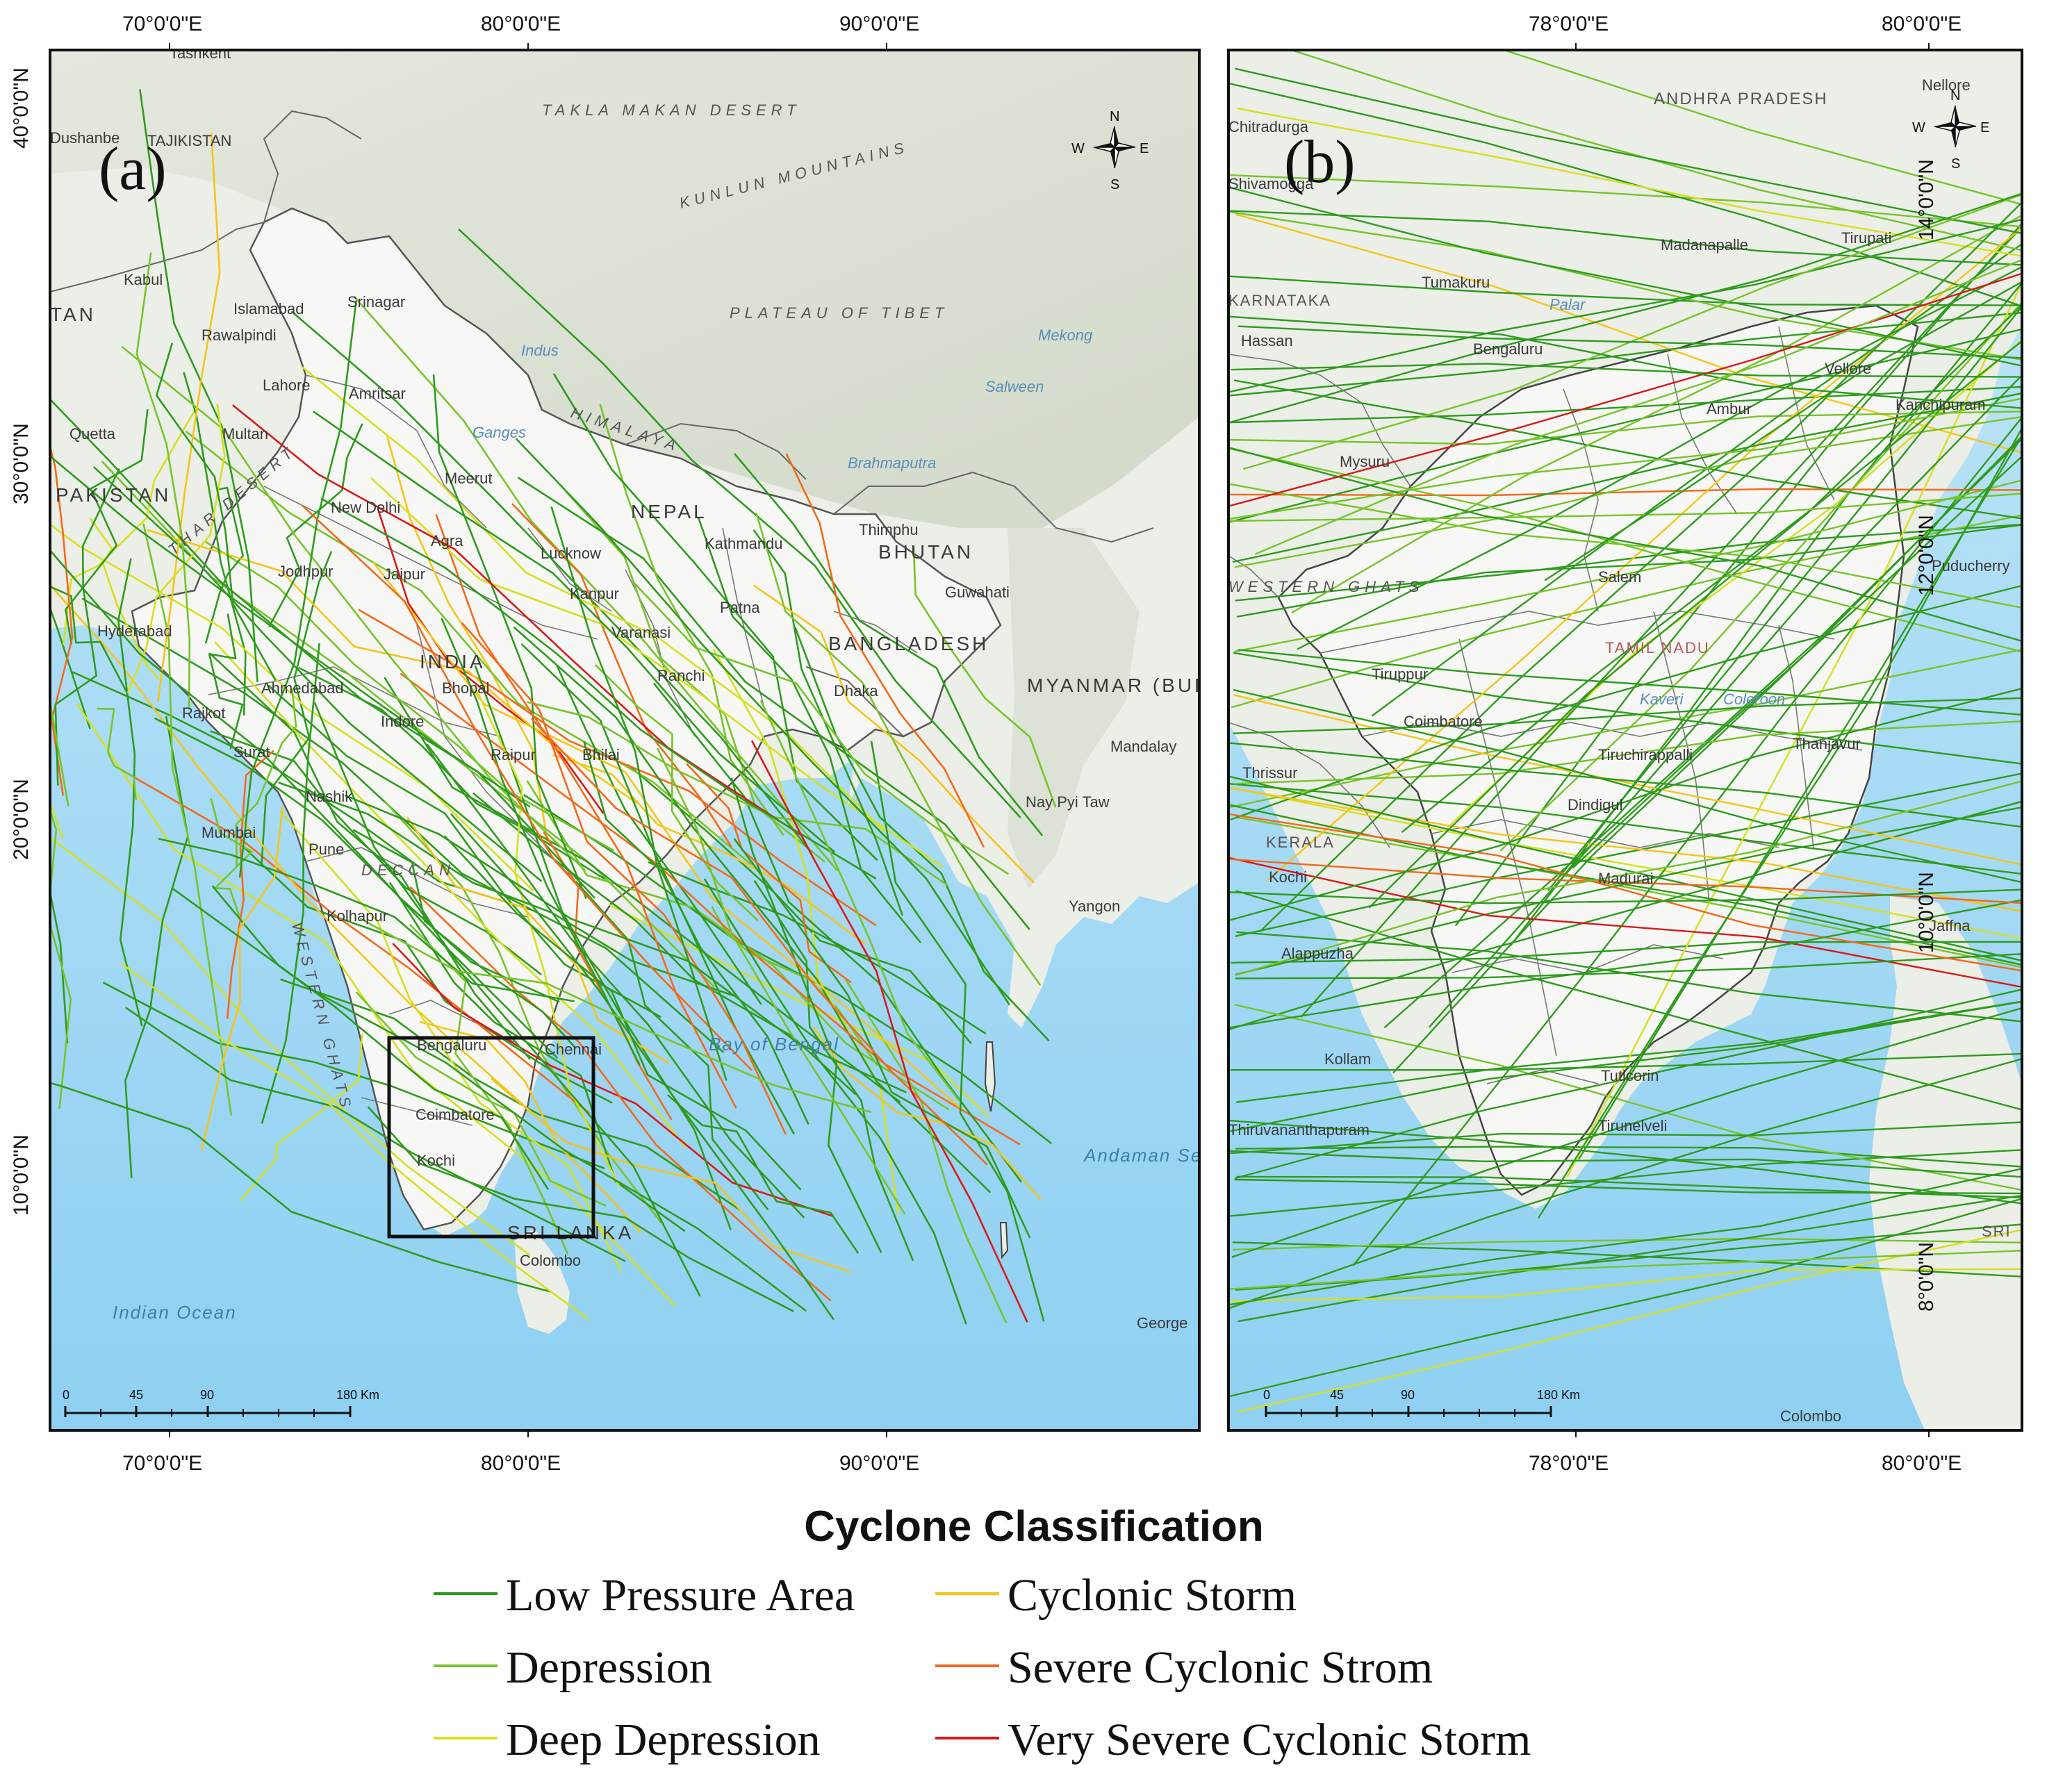 This screenshot has width=2072, height=1777. Describe the element at coordinates (66, 1395) in the screenshot. I see `scale-0: 0` at that location.